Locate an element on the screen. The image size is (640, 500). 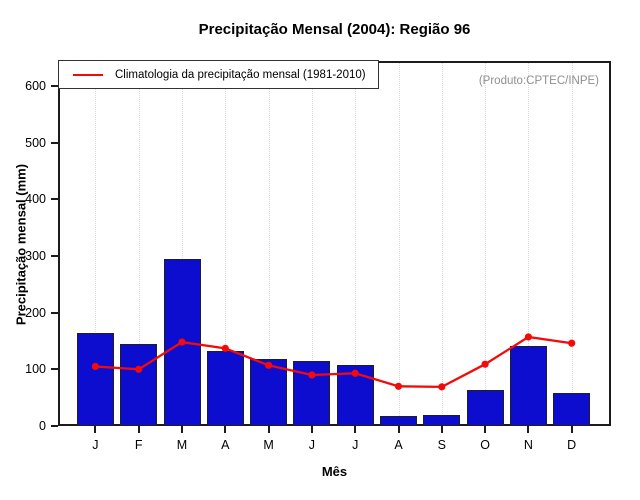
y-axis-title: Precipitação mensal (mm) is located at coordinates (21, 244).